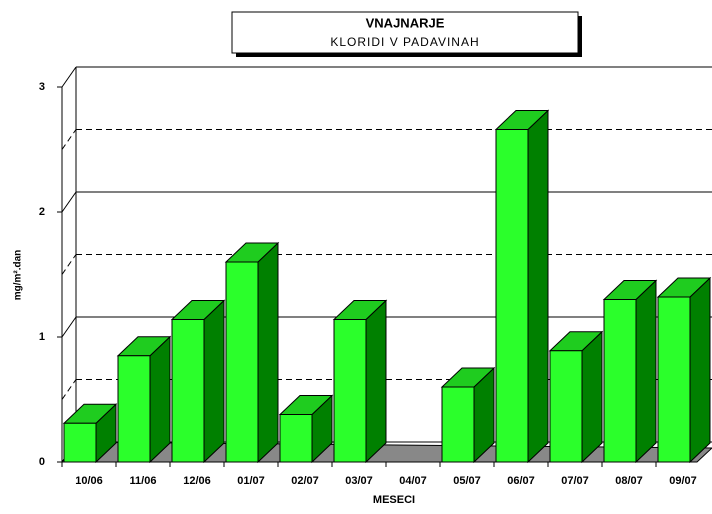 The height and width of the screenshot is (514, 712). What do you see at coordinates (18, 275) in the screenshot?
I see `y-axis-label: mg/m².dan` at bounding box center [18, 275].